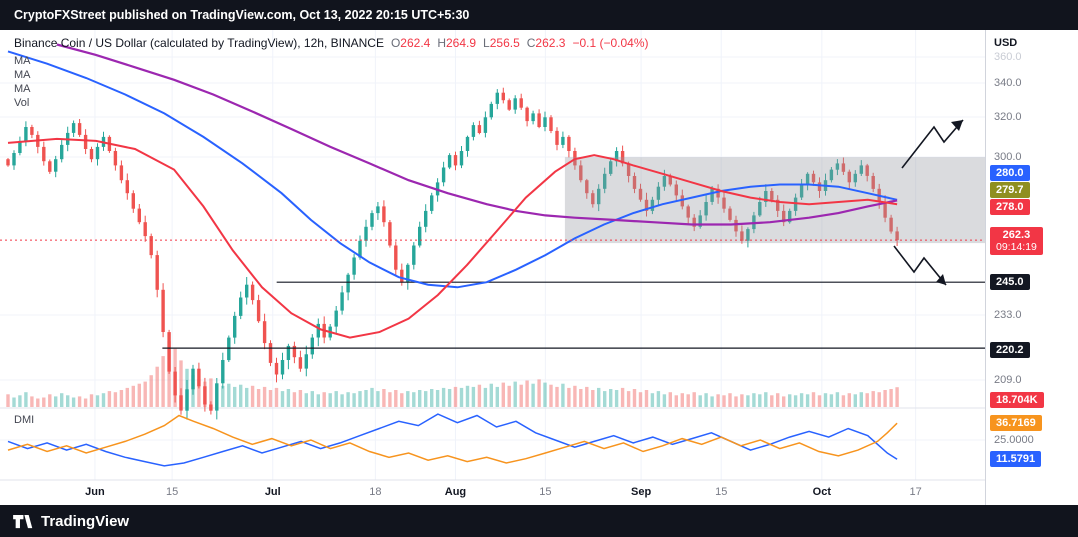 Image resolution: width=1078 pixels, height=537 pixels. What do you see at coordinates (1010, 173) in the screenshot?
I see `price-axis-badge: 280.0` at bounding box center [1010, 173].